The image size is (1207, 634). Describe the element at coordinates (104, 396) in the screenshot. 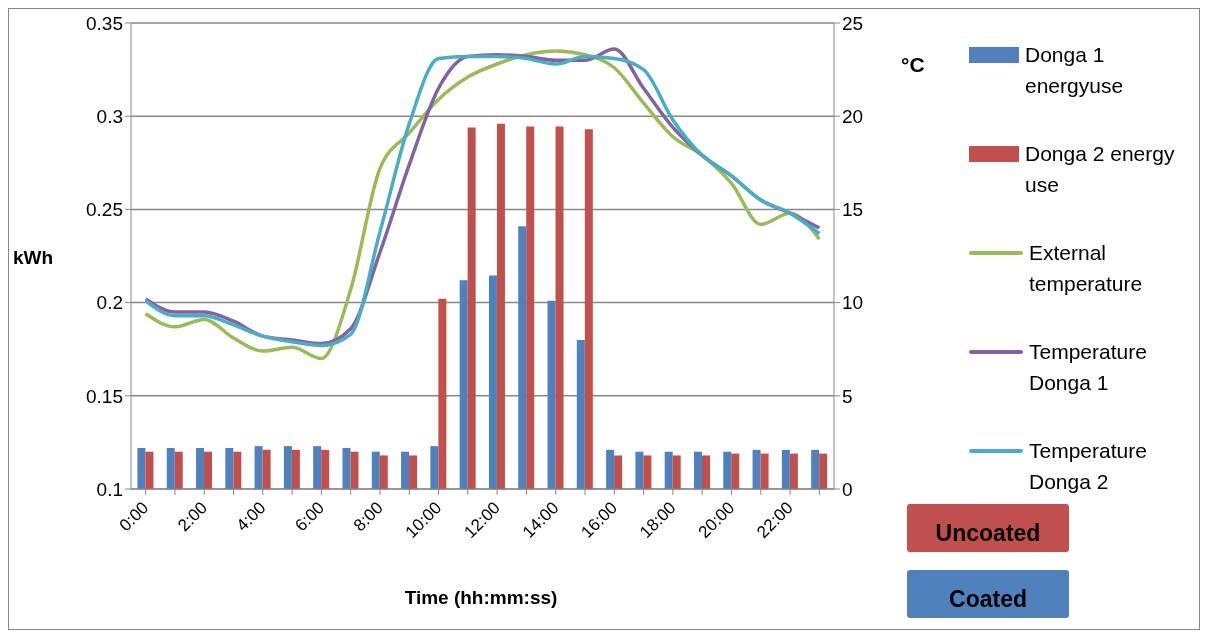

I see `y-tick-label: 0.15` at that location.